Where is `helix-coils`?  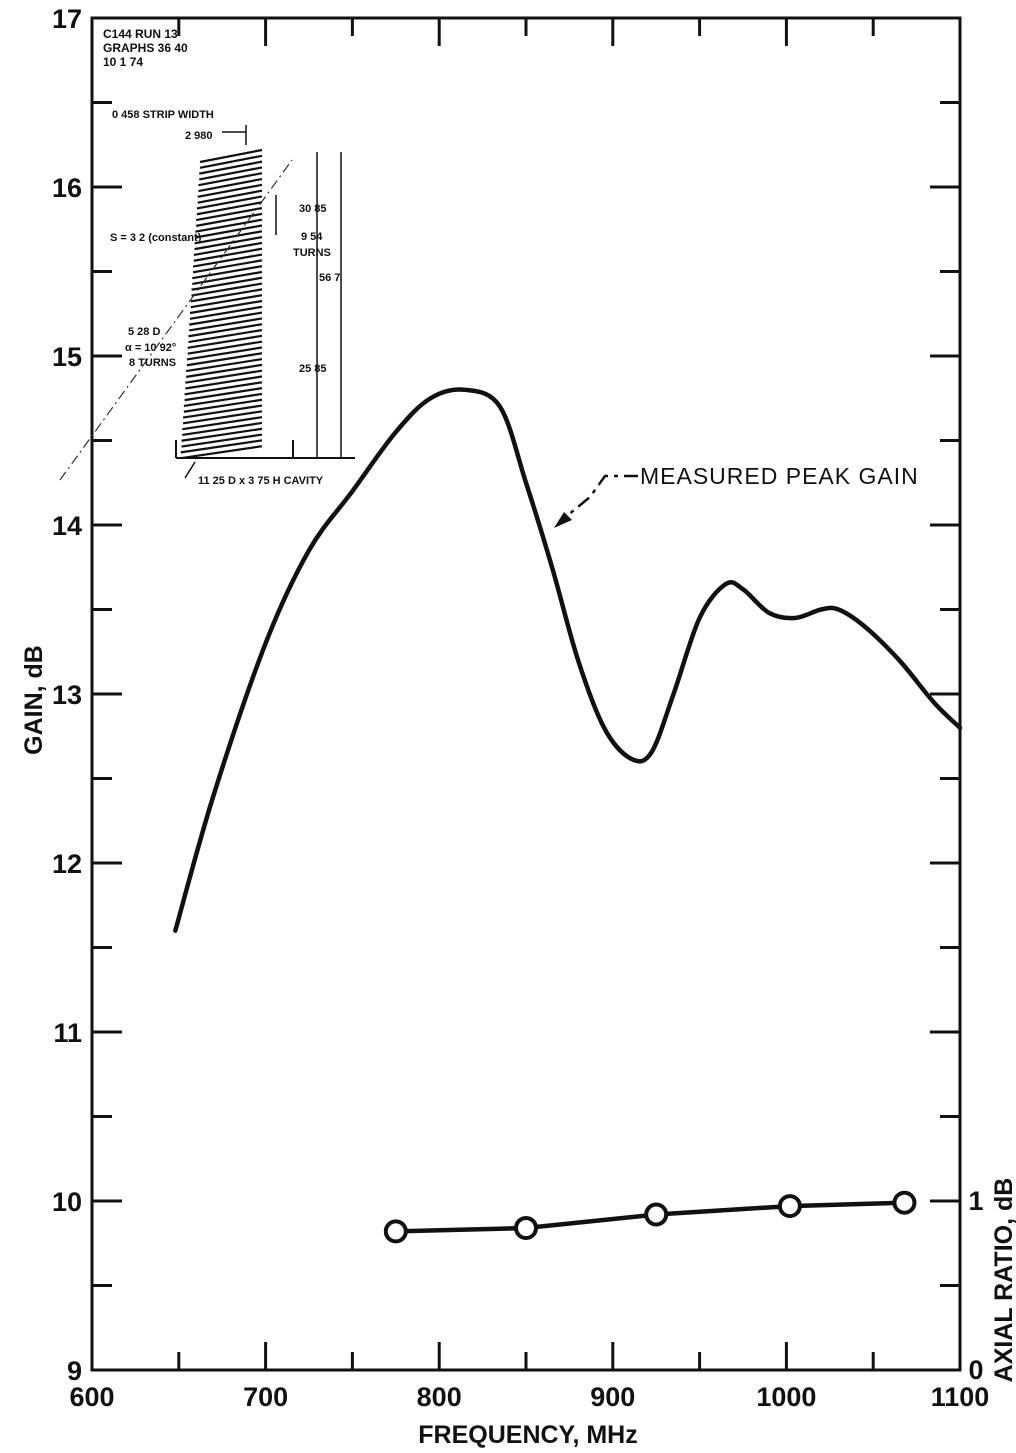
helix-coils is located at coordinates (221, 304).